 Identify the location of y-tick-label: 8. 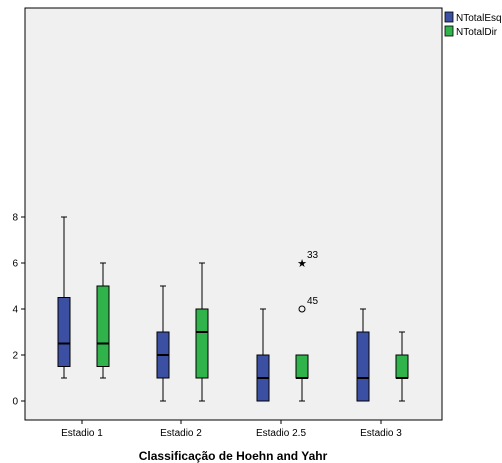
(15, 218).